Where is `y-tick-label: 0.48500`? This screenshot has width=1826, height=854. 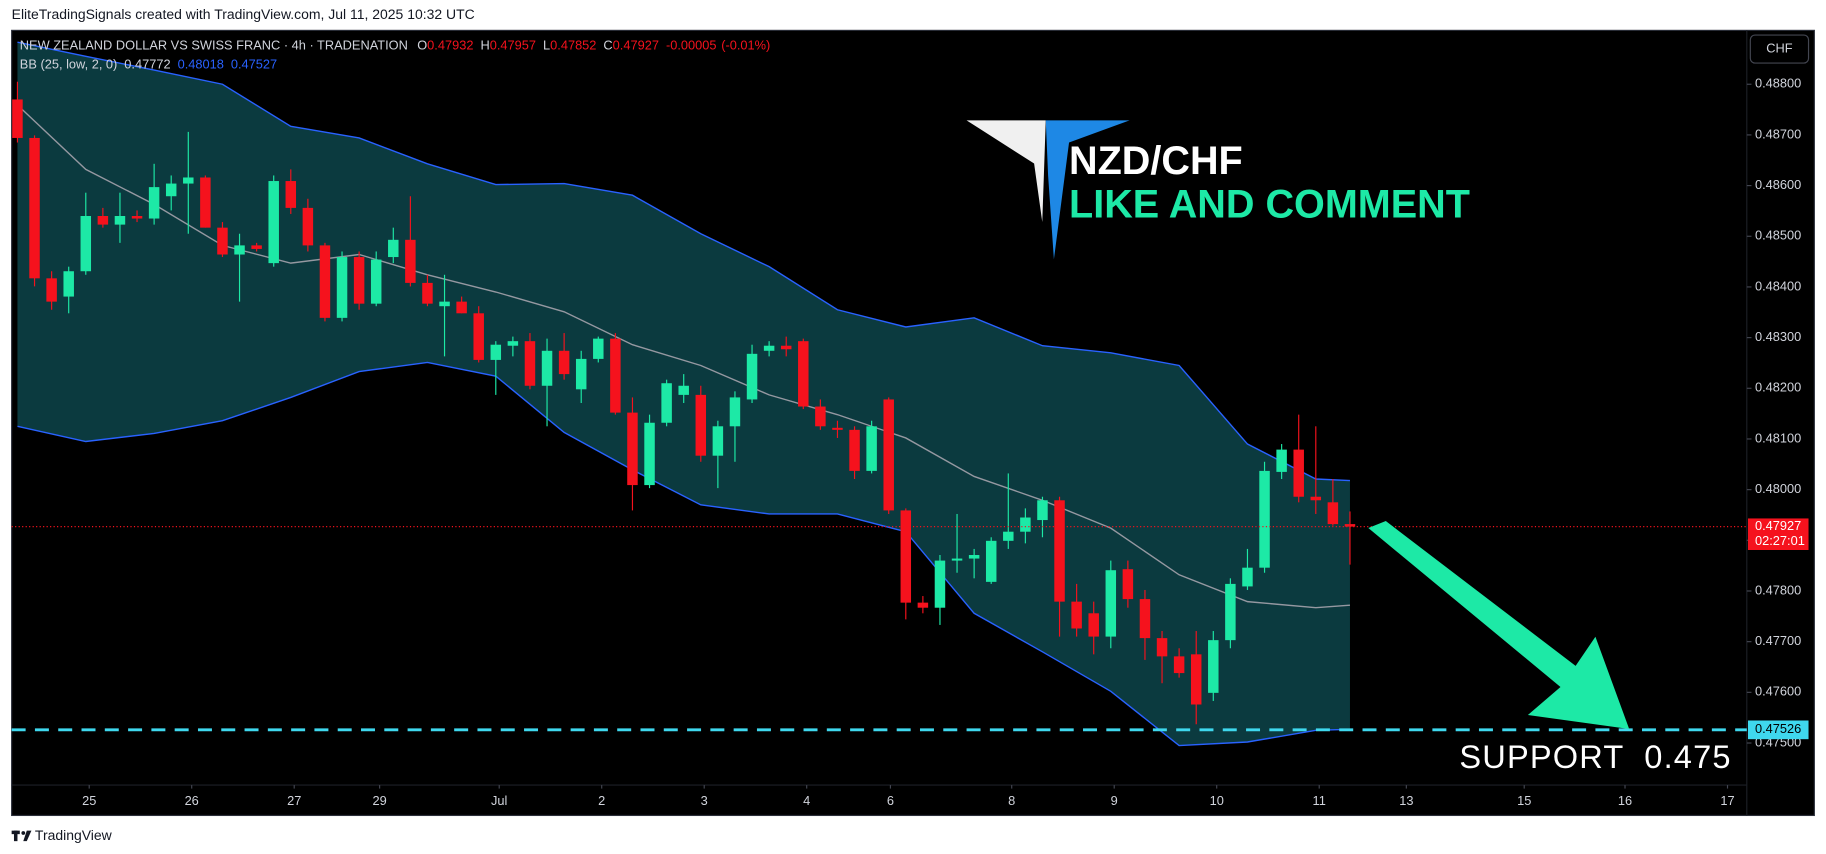
y-tick-label: 0.48500 is located at coordinates (1778, 235).